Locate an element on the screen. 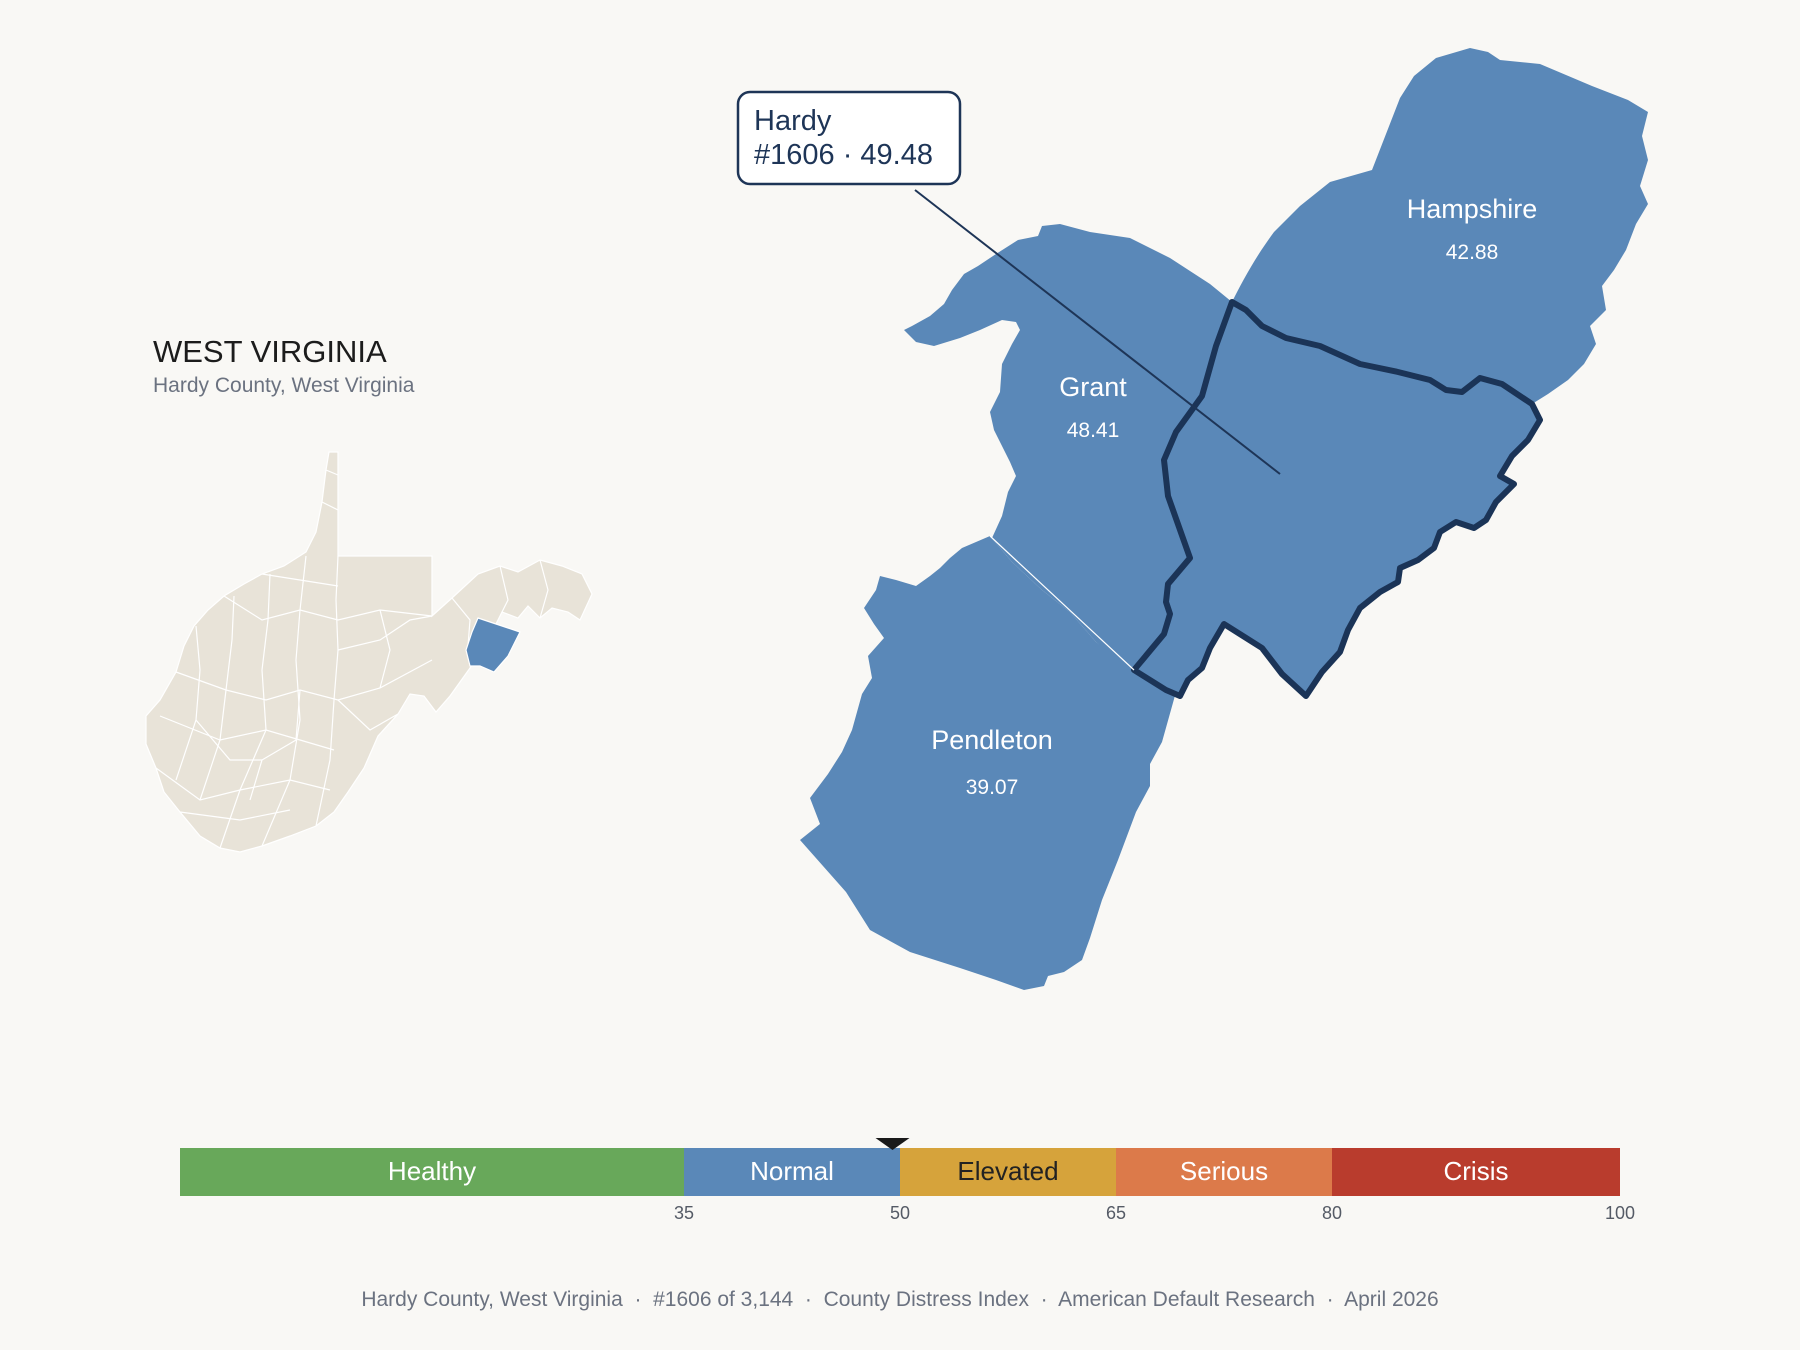 Image resolution: width=1800 pixels, height=1350 pixels. scale-tick-label: 50 is located at coordinates (900, 1213).